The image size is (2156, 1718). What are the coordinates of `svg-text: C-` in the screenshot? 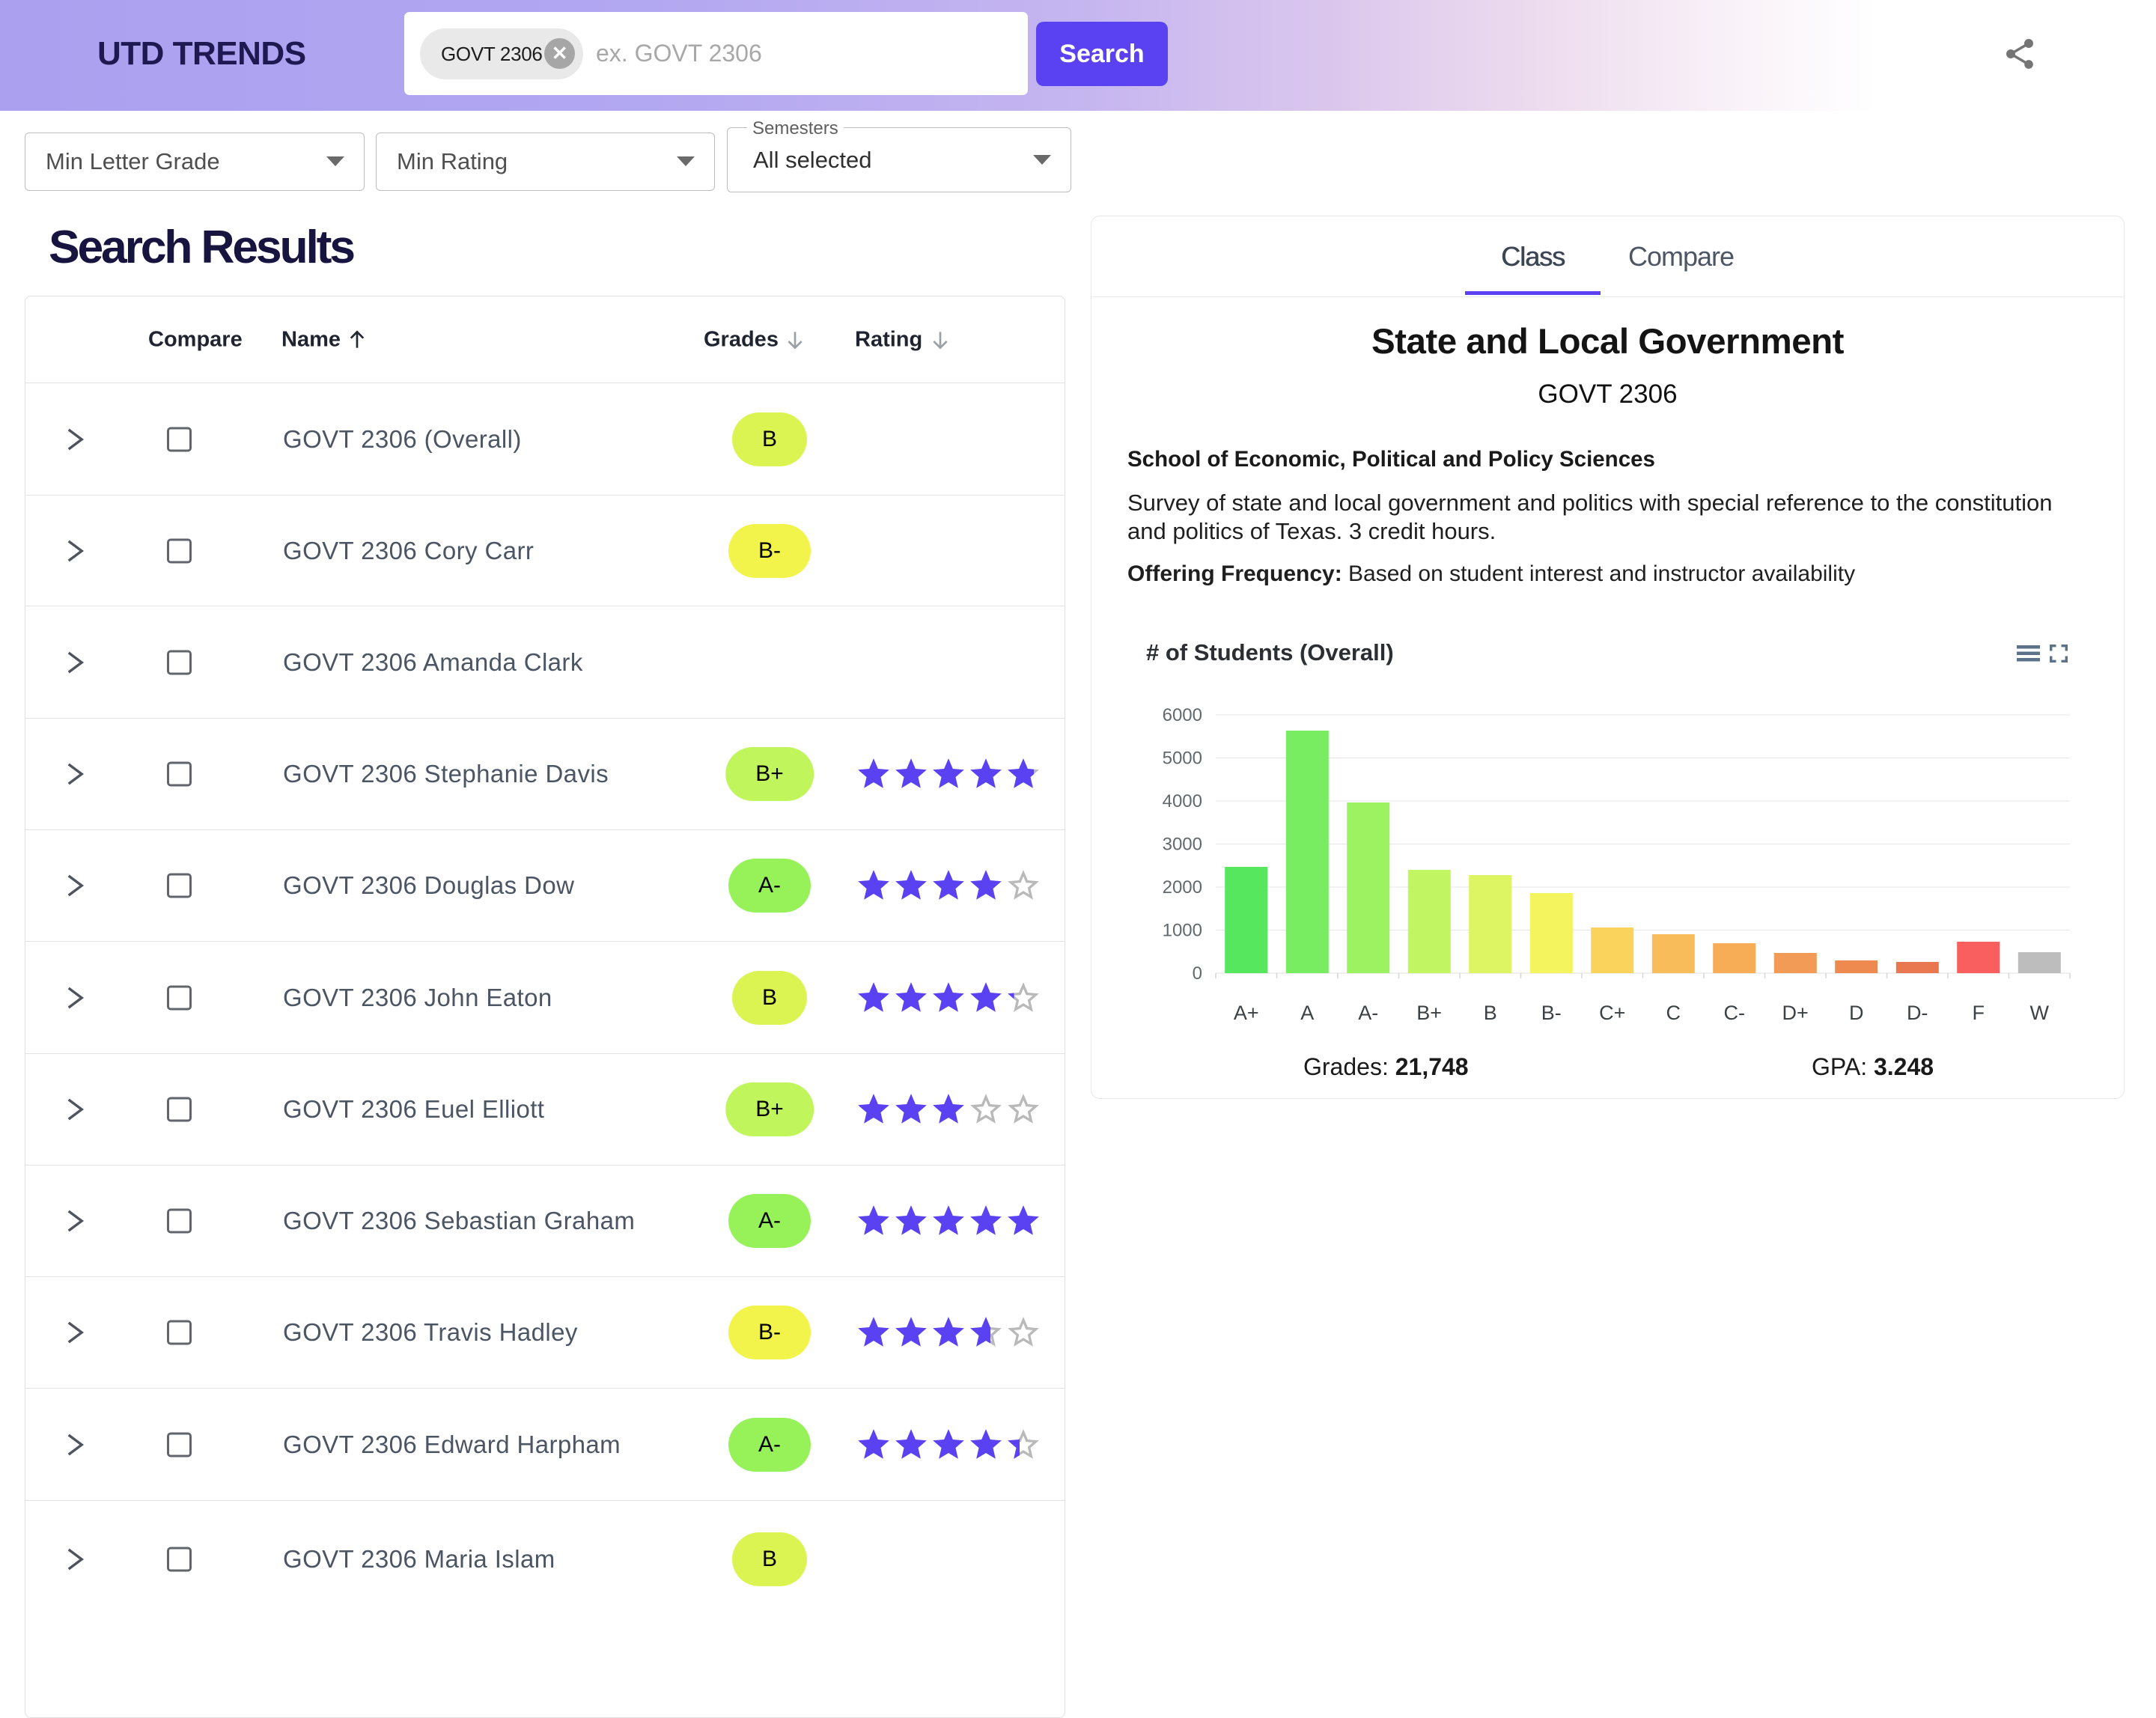 It's located at (1735, 1013).